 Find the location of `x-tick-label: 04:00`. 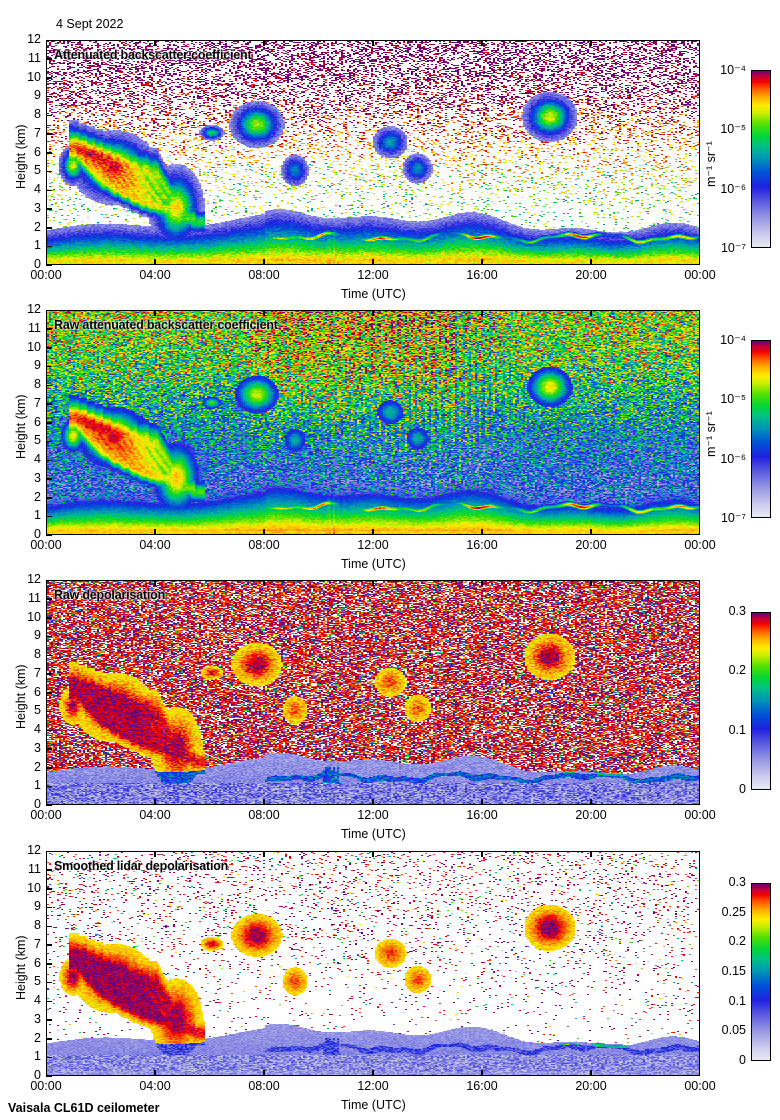

x-tick-label: 04:00 is located at coordinates (155, 545).